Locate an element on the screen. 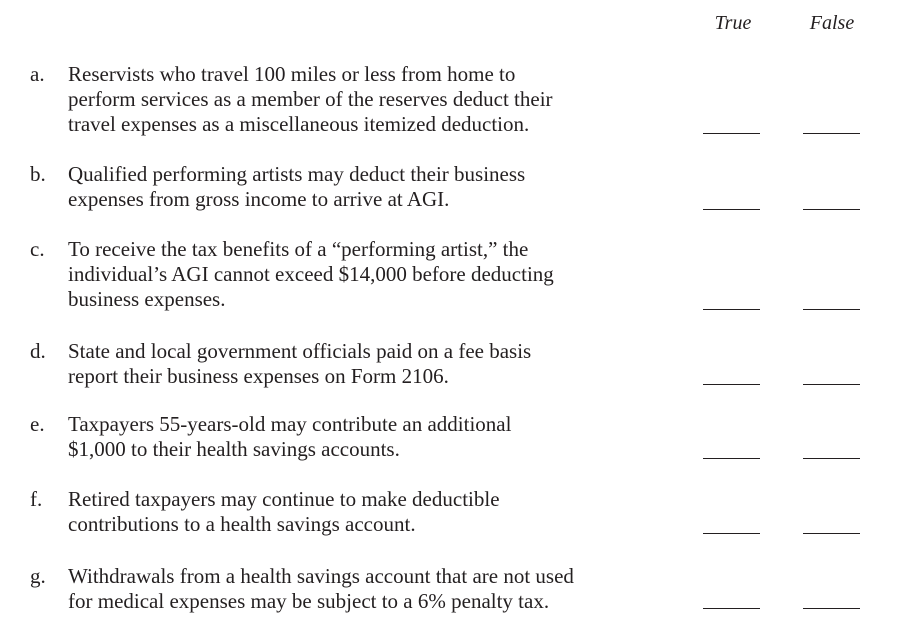 This screenshot has width=903, height=630. question-letter: c. is located at coordinates (37, 249).